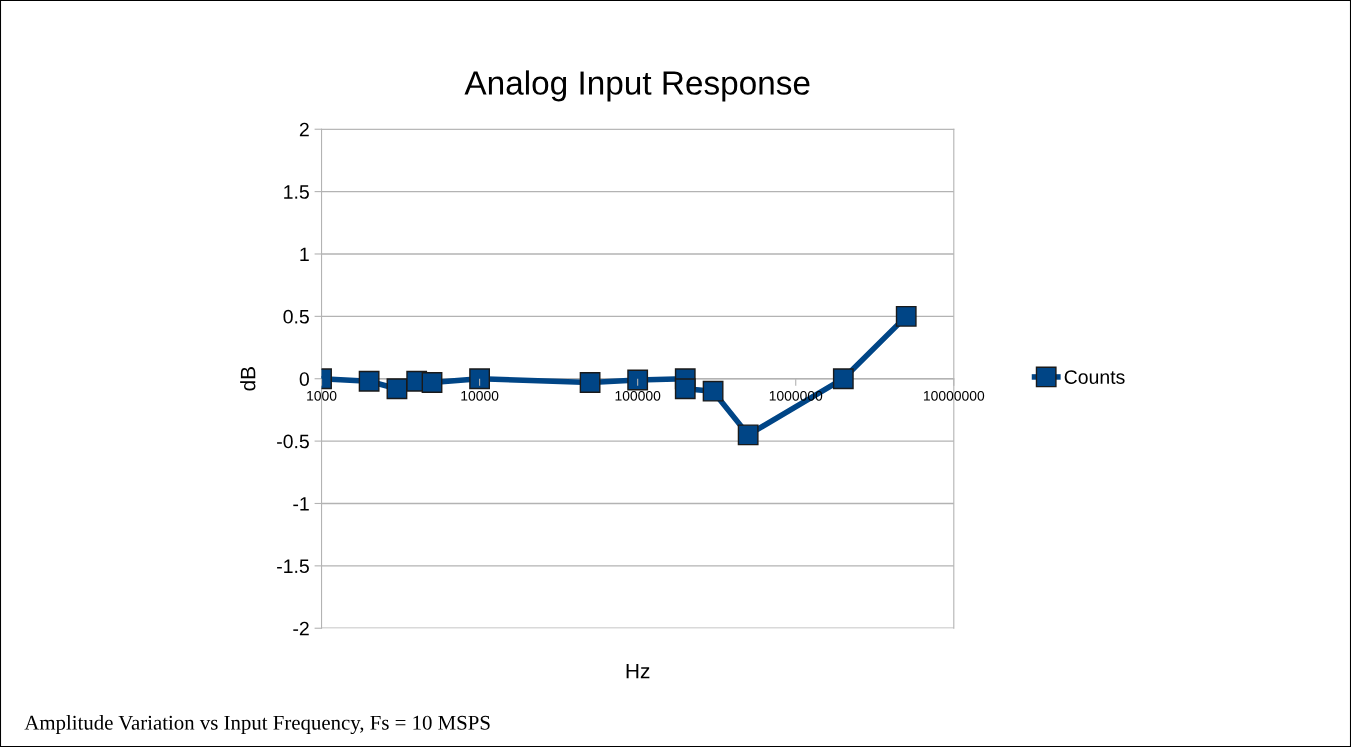  What do you see at coordinates (322, 395) in the screenshot?
I see `x-tick-label: 1000` at bounding box center [322, 395].